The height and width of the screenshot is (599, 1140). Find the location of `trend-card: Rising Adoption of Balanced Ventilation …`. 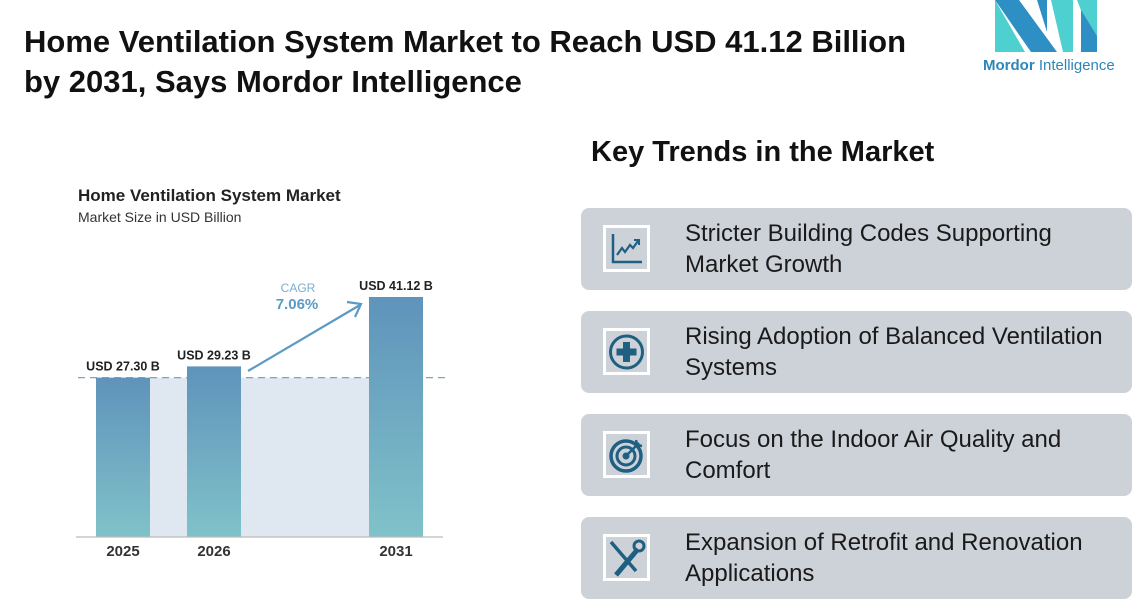

trend-card: Rising Adoption of Balanced Ventilation … is located at coordinates (856, 352).